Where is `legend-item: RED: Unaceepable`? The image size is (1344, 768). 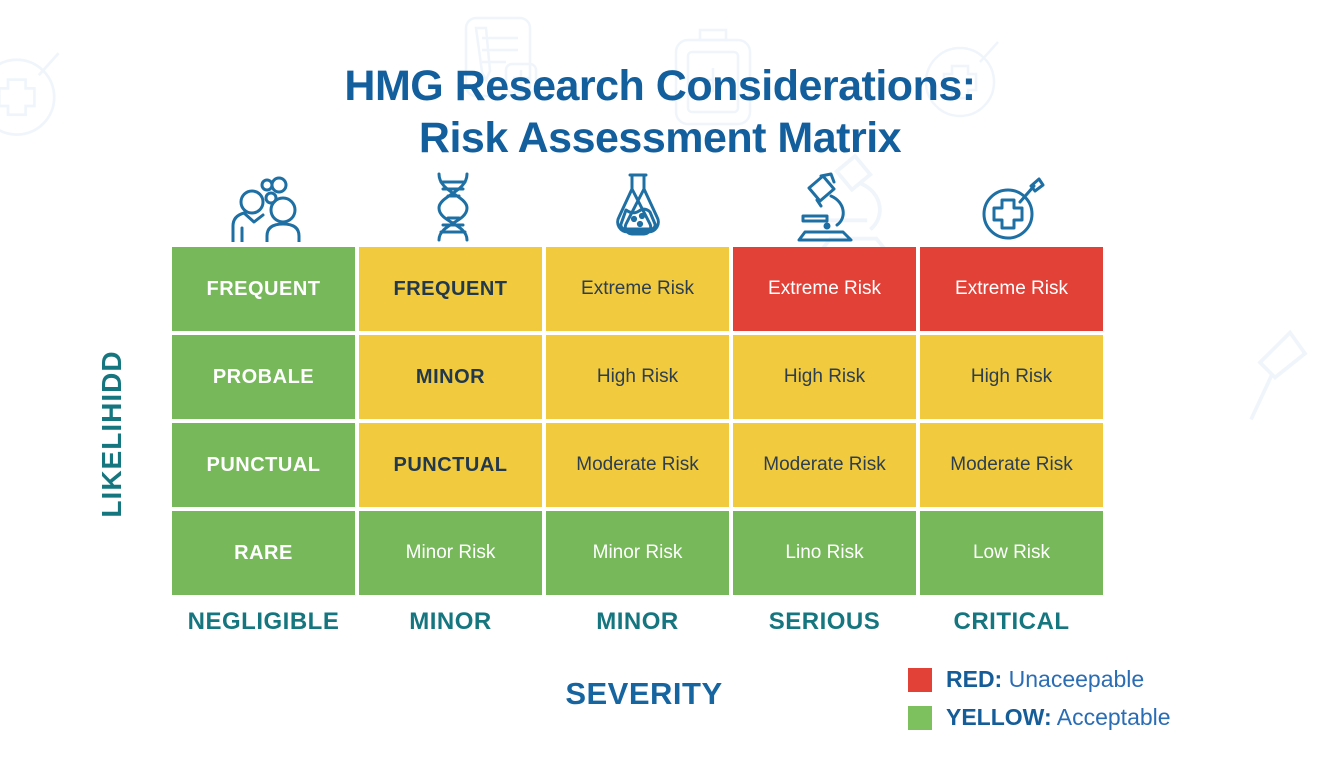
legend-item: RED: Unaceepable is located at coordinates (1039, 679).